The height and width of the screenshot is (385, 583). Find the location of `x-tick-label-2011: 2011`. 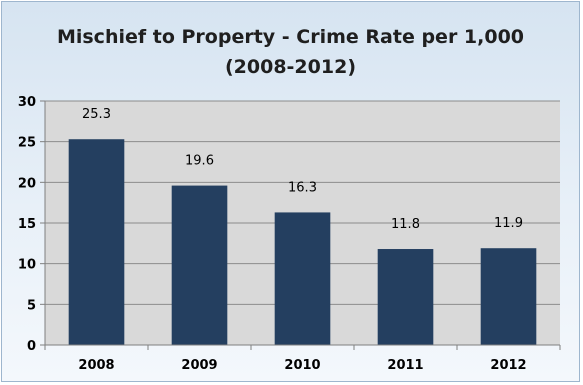

x-tick-label-2011: 2011 is located at coordinates (405, 365).